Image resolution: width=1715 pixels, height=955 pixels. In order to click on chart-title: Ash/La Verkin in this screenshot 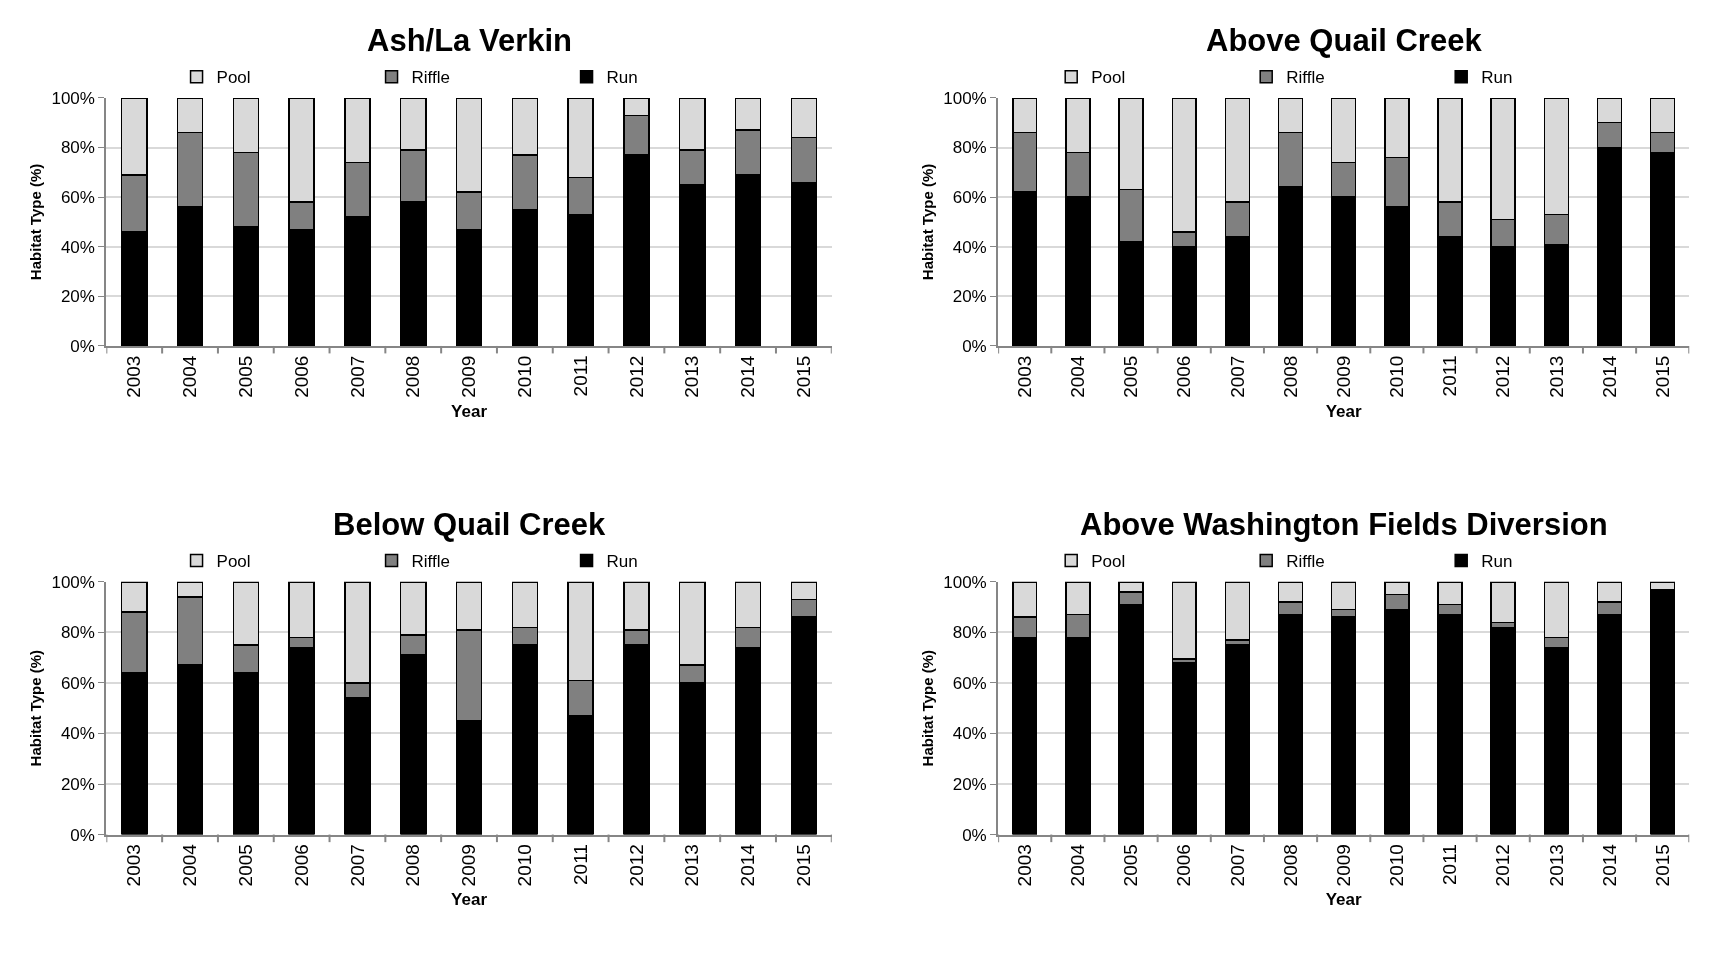, I will do `click(470, 40)`.